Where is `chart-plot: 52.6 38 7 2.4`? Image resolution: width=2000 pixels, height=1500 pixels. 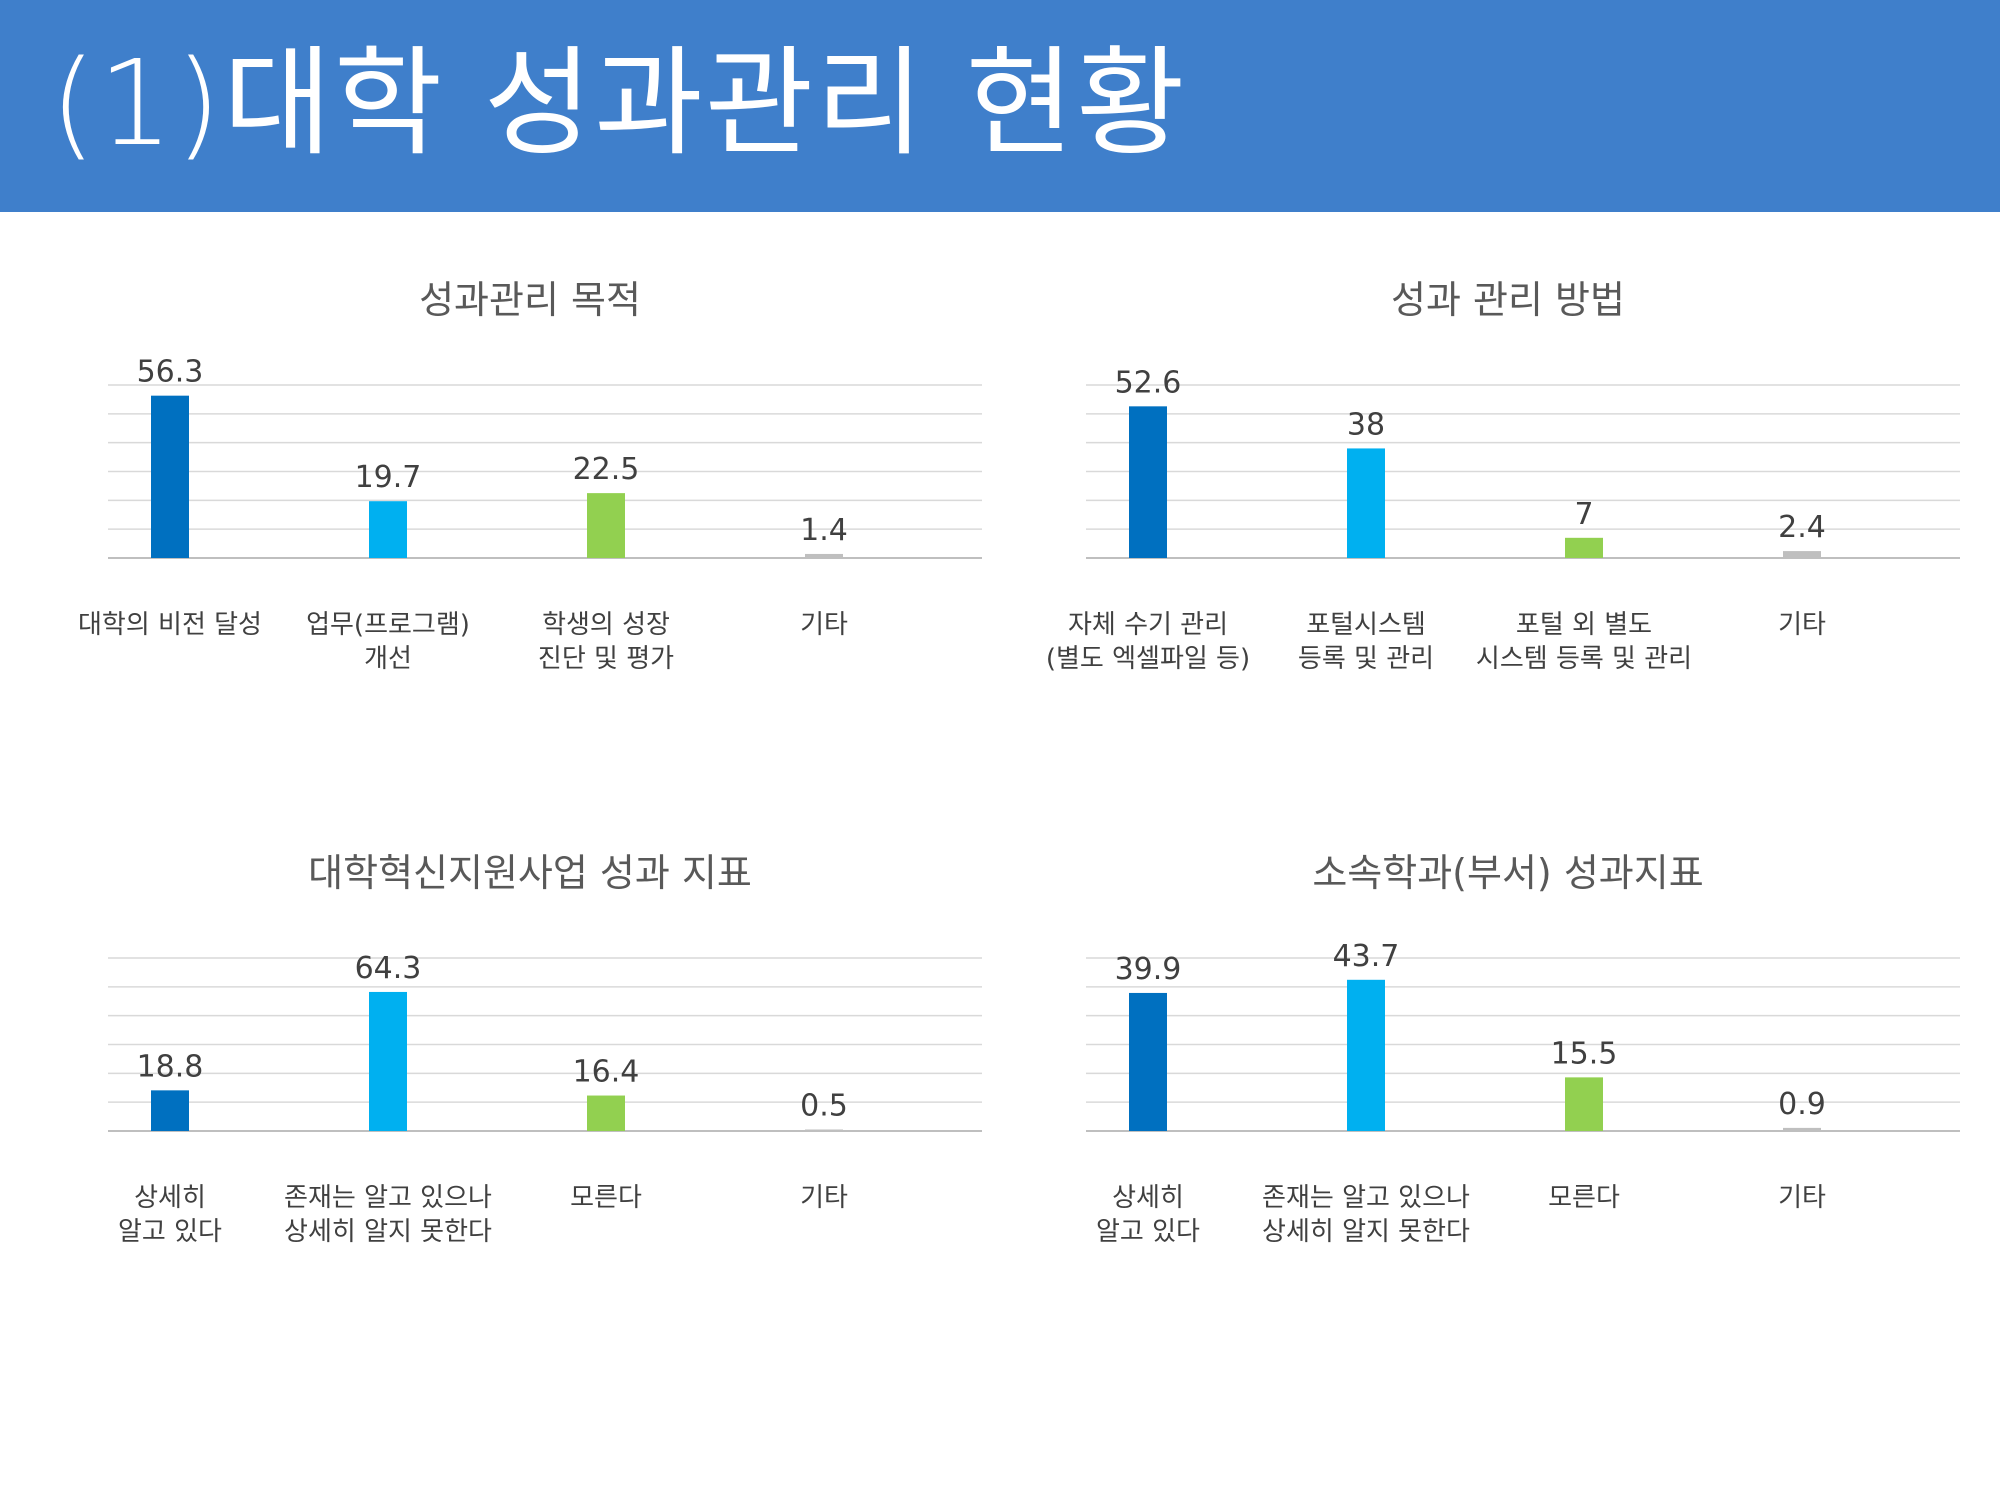 chart-plot: 52.6 38 7 2.4 is located at coordinates (1523, 462).